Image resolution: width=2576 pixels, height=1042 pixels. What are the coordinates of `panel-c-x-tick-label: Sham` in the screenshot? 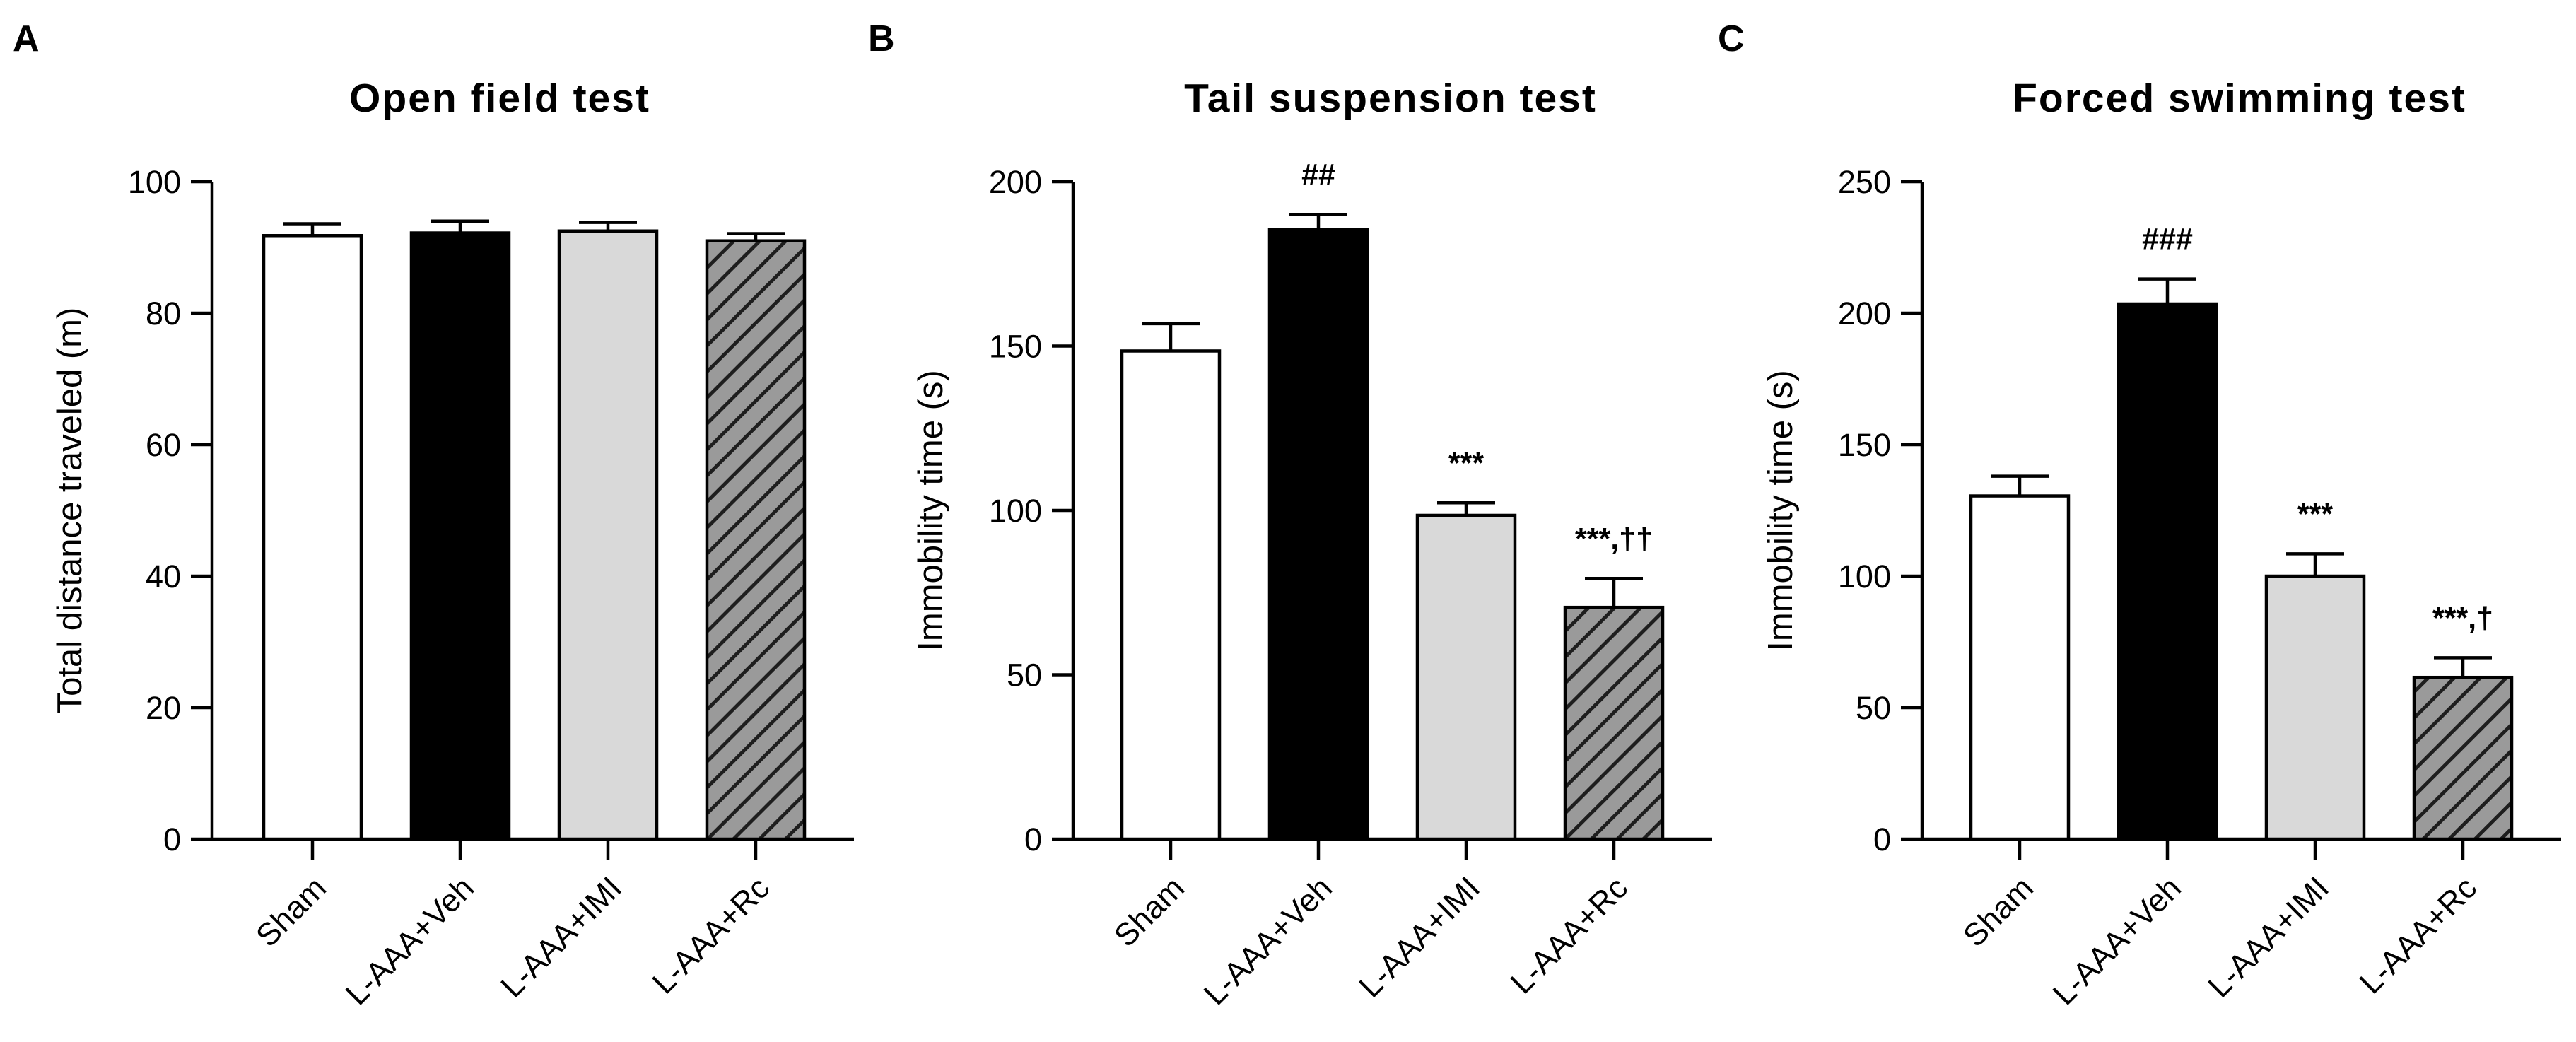 It's located at (1998, 912).